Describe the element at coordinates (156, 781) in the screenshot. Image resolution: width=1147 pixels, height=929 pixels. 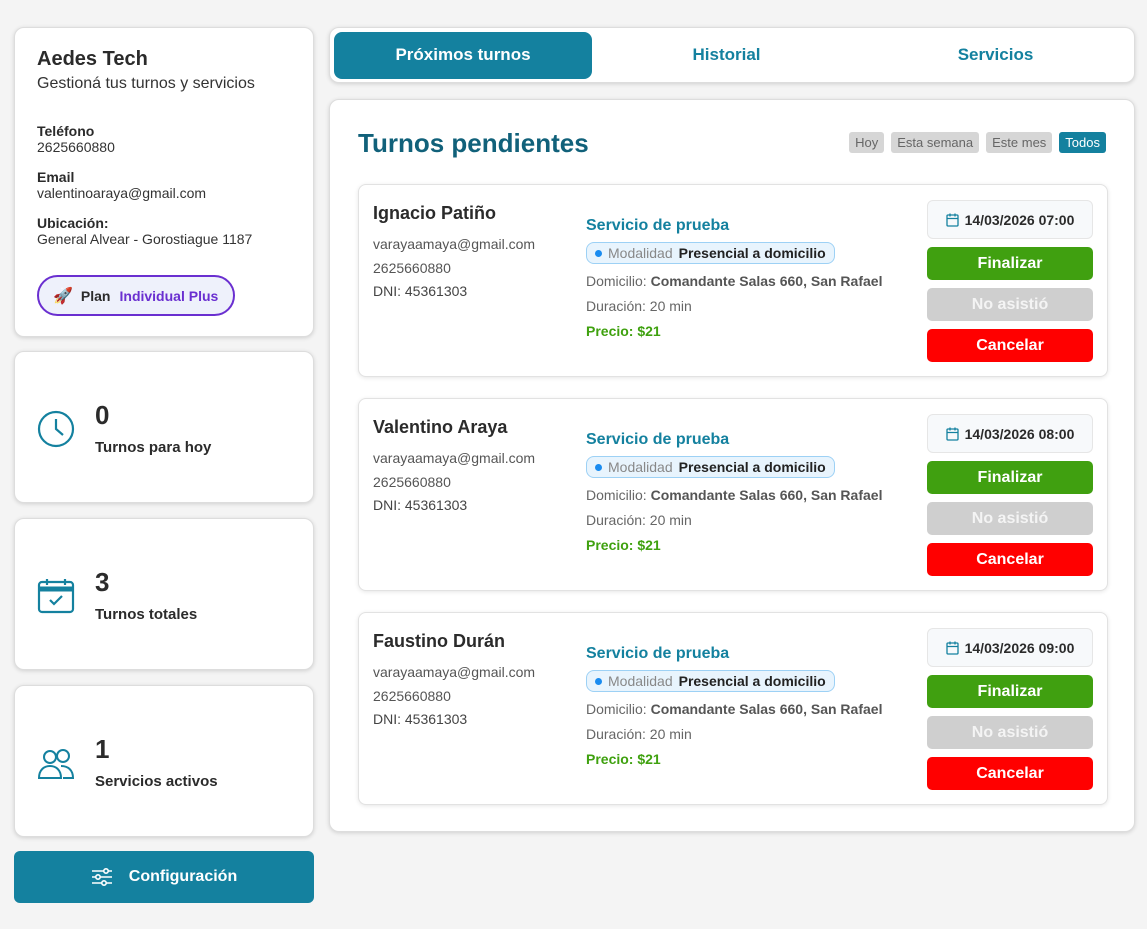
I see `stat-label: Servicios activos` at that location.